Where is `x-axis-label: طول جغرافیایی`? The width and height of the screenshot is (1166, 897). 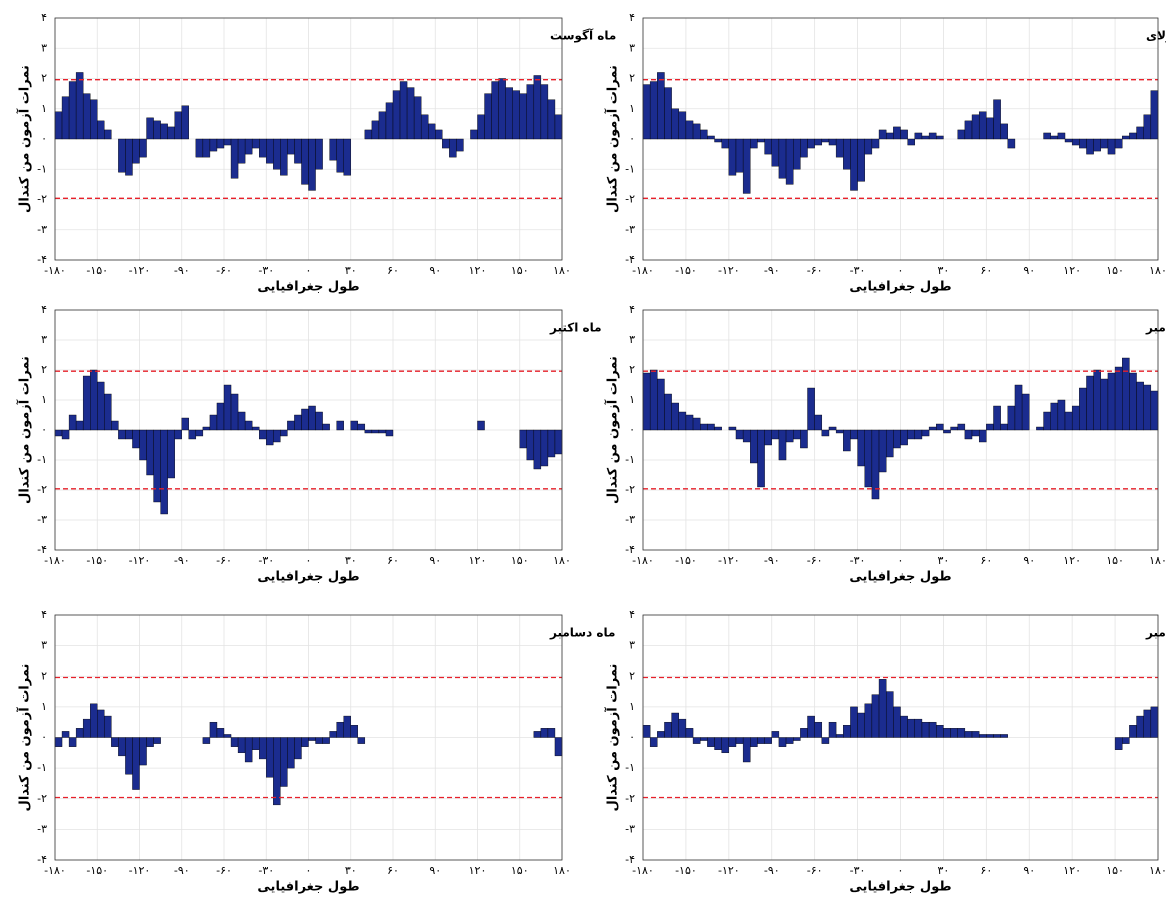
x-axis-label: طول جغرافیایی is located at coordinates (900, 577).